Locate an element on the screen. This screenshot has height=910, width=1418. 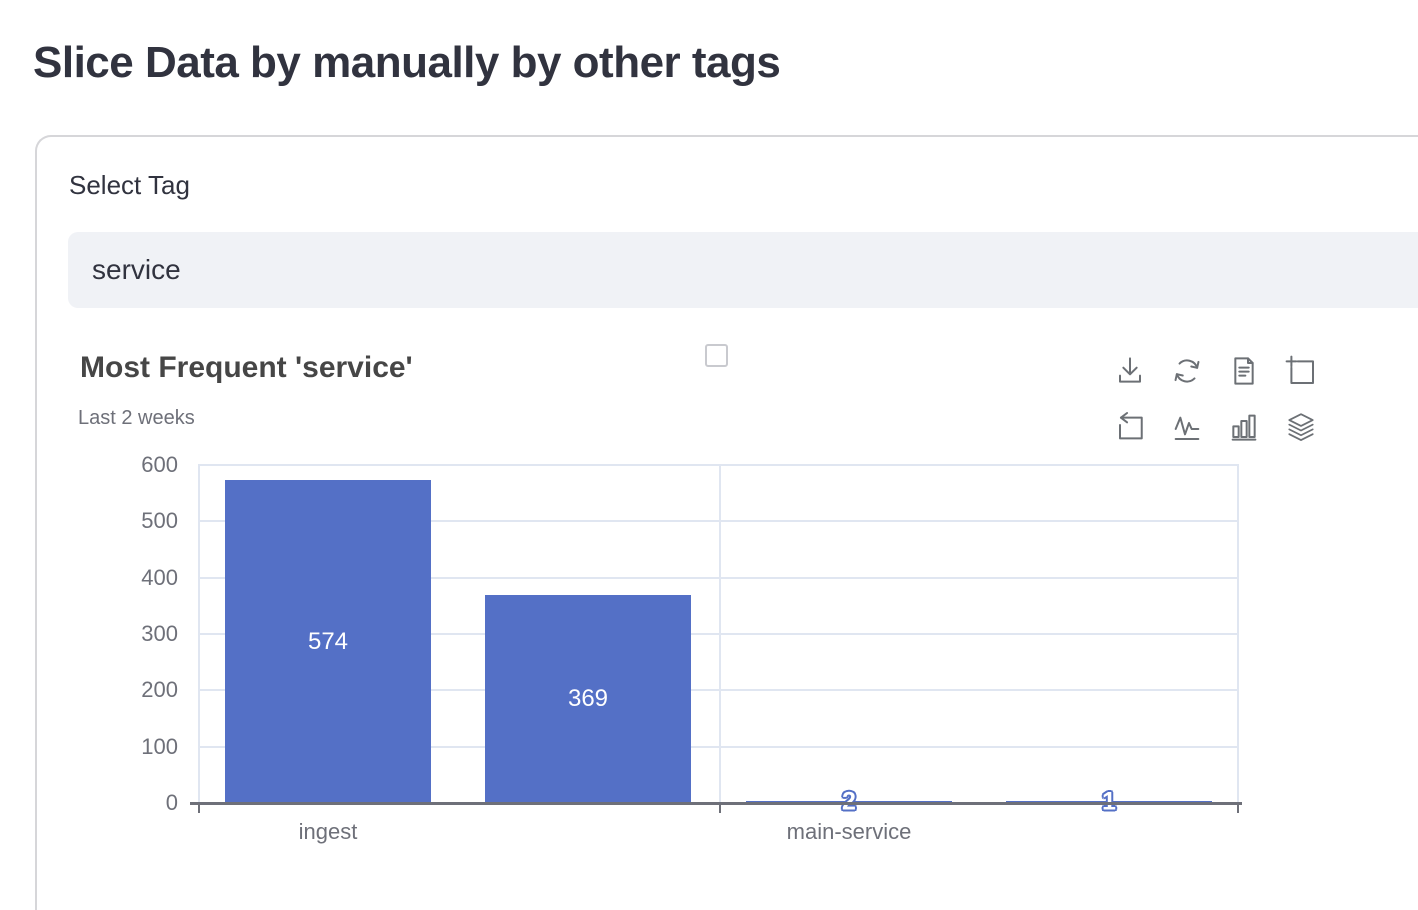
save-as-image-icon is located at coordinates (1130, 371).